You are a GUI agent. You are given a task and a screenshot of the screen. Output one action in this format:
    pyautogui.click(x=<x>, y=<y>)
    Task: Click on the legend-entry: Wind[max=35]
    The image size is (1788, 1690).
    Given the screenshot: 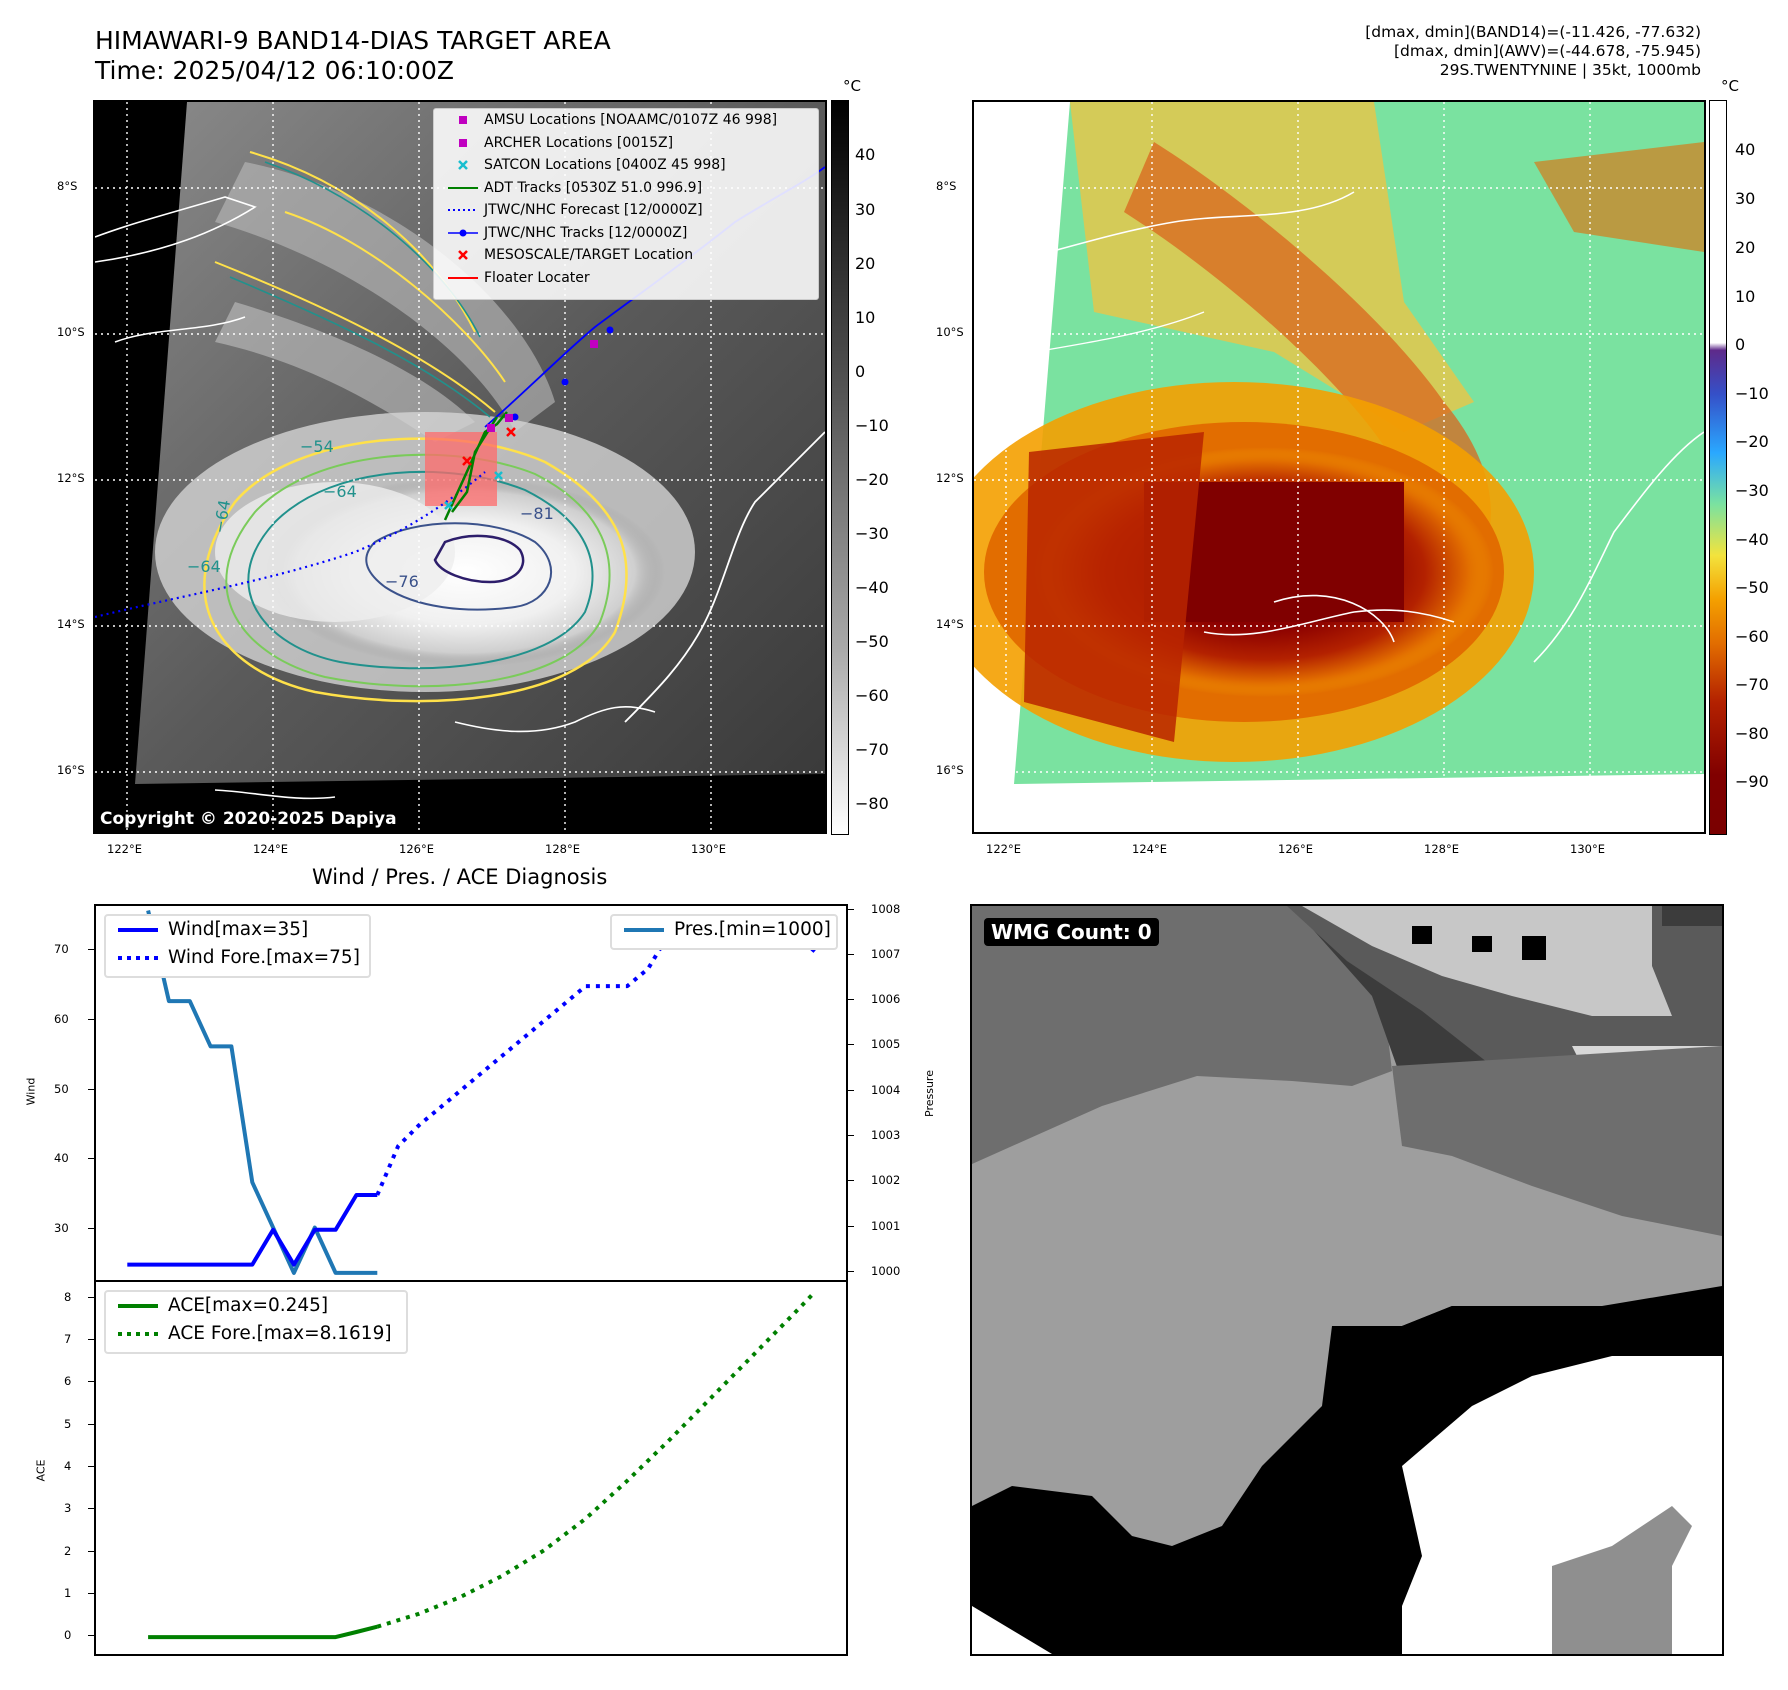 What is the action you would take?
    pyautogui.click(x=237, y=930)
    